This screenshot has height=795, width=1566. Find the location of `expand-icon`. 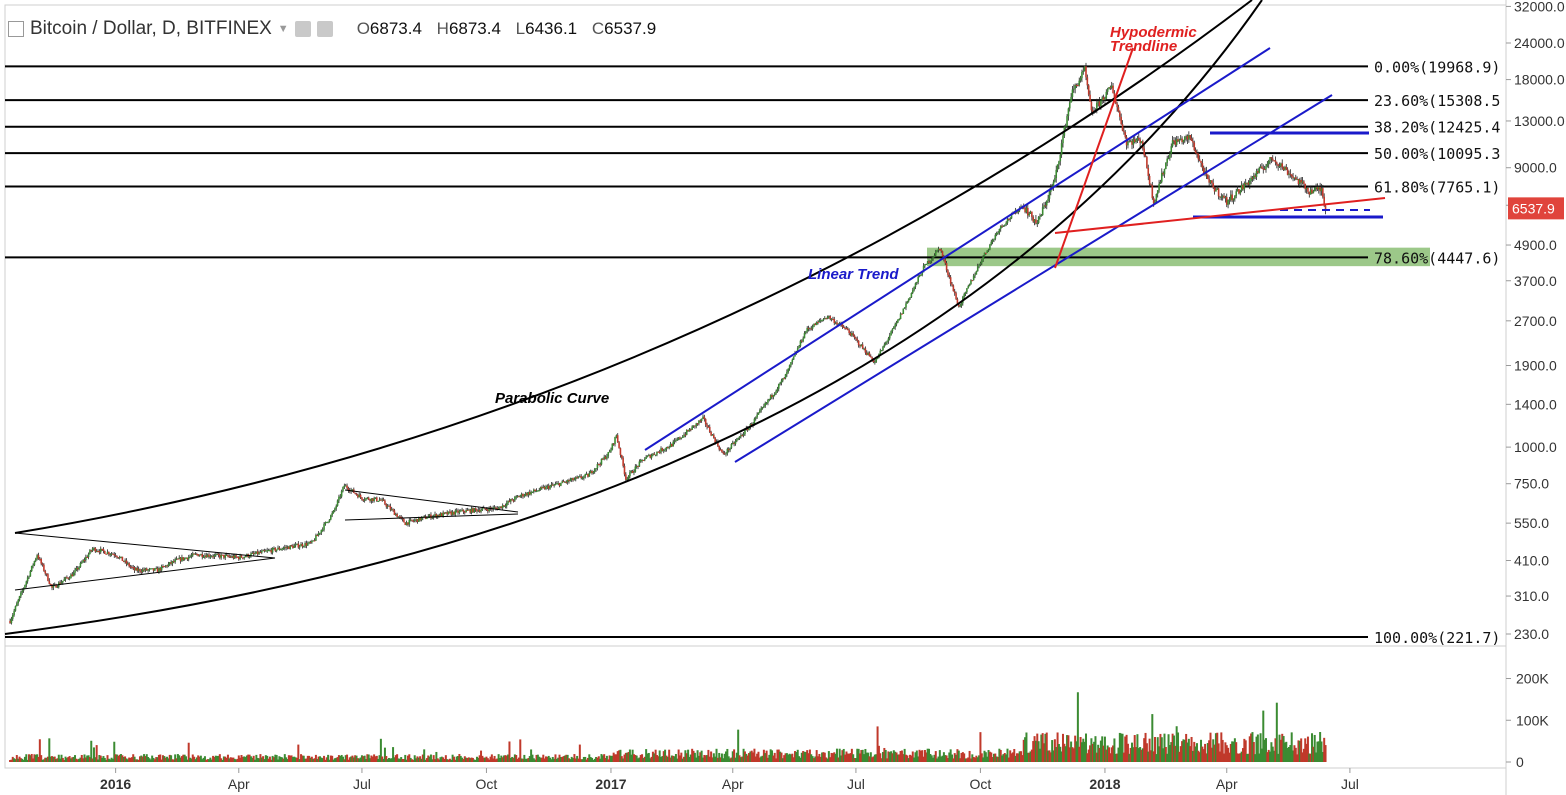

expand-icon is located at coordinates (16, 29).